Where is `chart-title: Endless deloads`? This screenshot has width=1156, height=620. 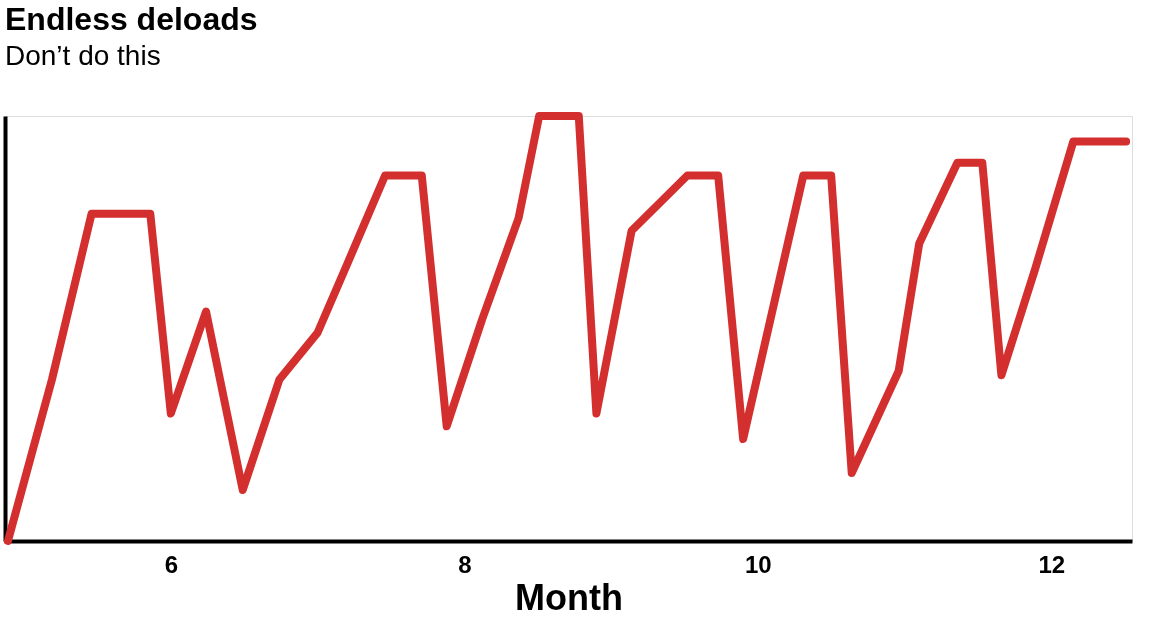 chart-title: Endless deloads is located at coordinates (131, 19).